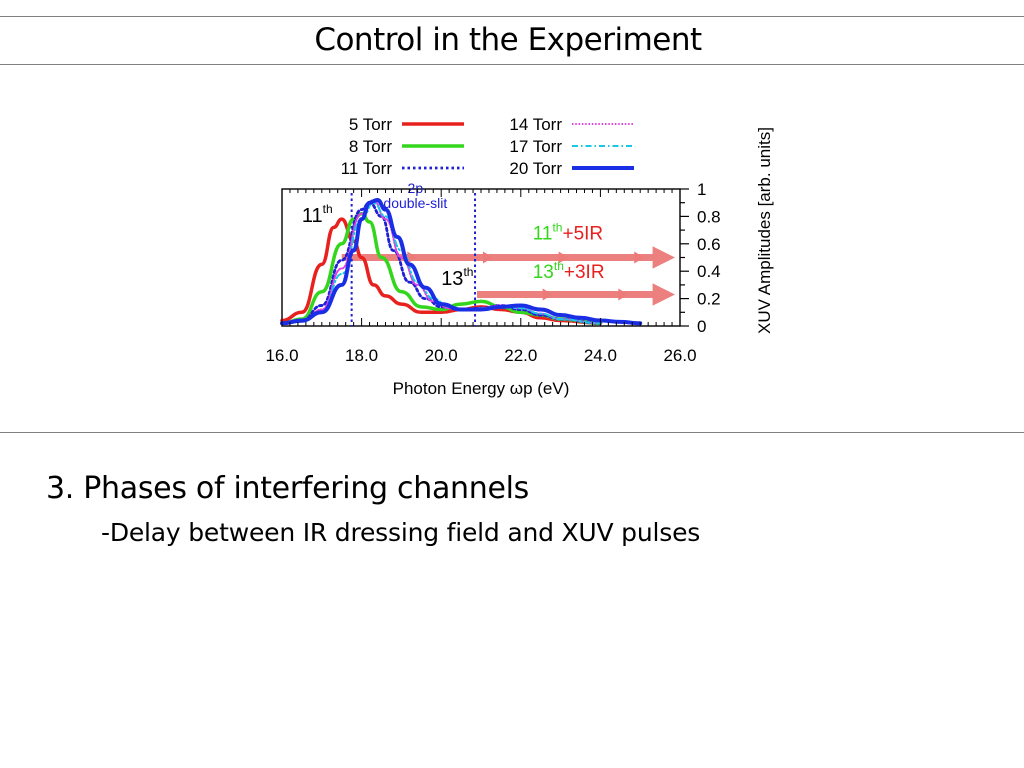 This screenshot has width=1024, height=768. I want to click on chart-series, so click(461, 261).